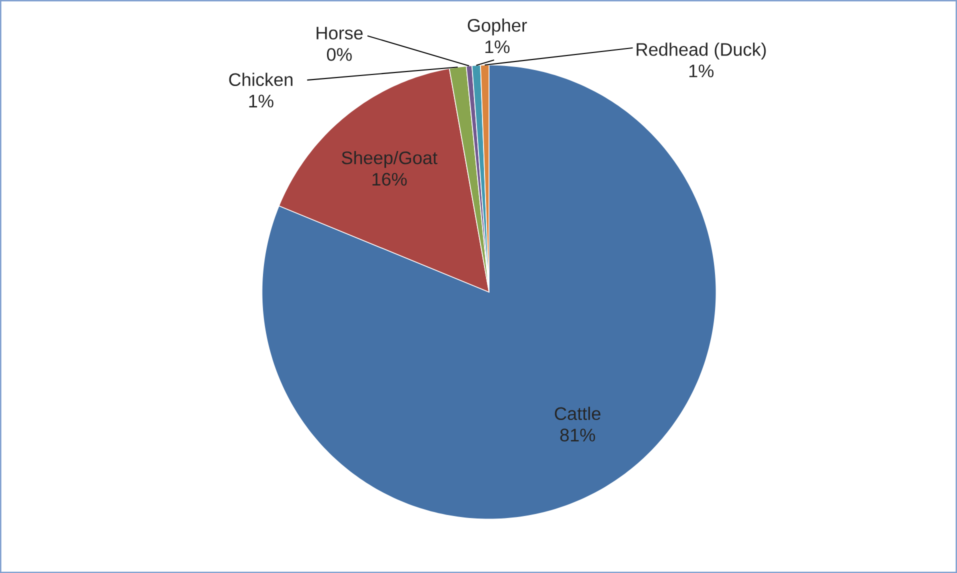 This screenshot has height=573, width=957. Describe the element at coordinates (578, 435) in the screenshot. I see `data-label: 81%` at that location.